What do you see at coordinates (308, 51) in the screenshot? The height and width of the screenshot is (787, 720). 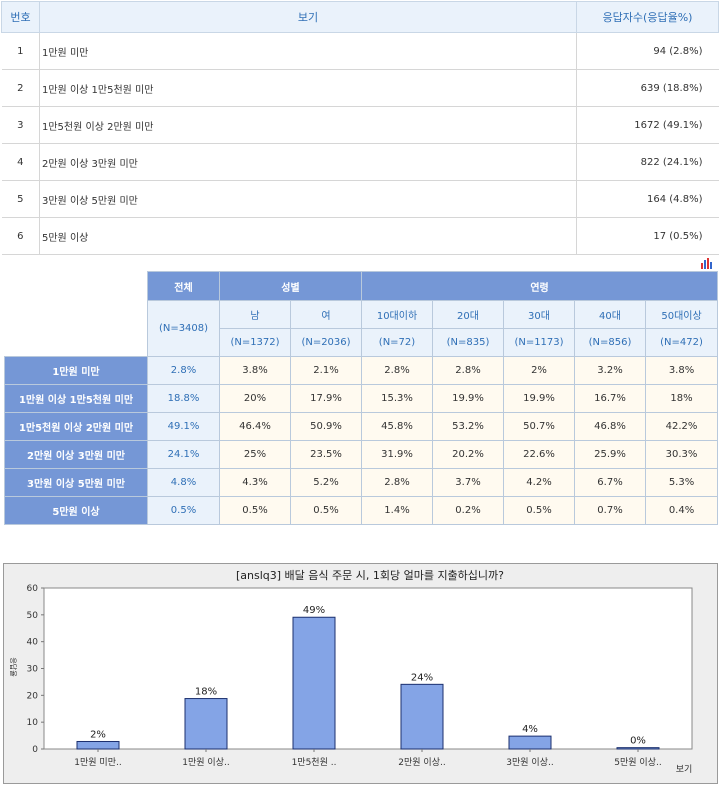 I see `row-option: 1만원 미만` at bounding box center [308, 51].